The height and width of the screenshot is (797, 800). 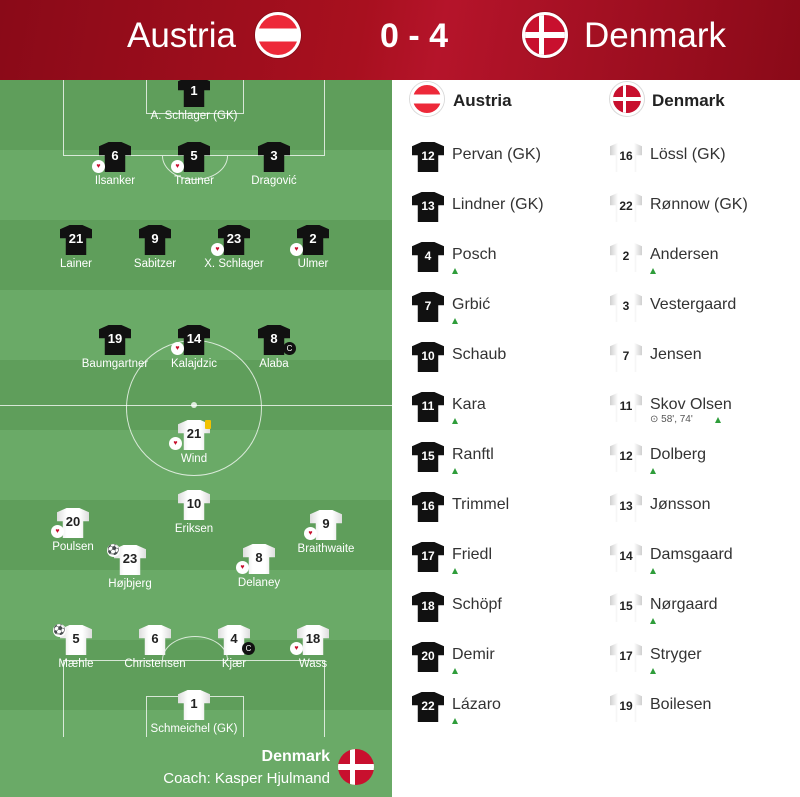 What do you see at coordinates (502, 712) in the screenshot?
I see `bench-player-row: 22 Lázaro` at bounding box center [502, 712].